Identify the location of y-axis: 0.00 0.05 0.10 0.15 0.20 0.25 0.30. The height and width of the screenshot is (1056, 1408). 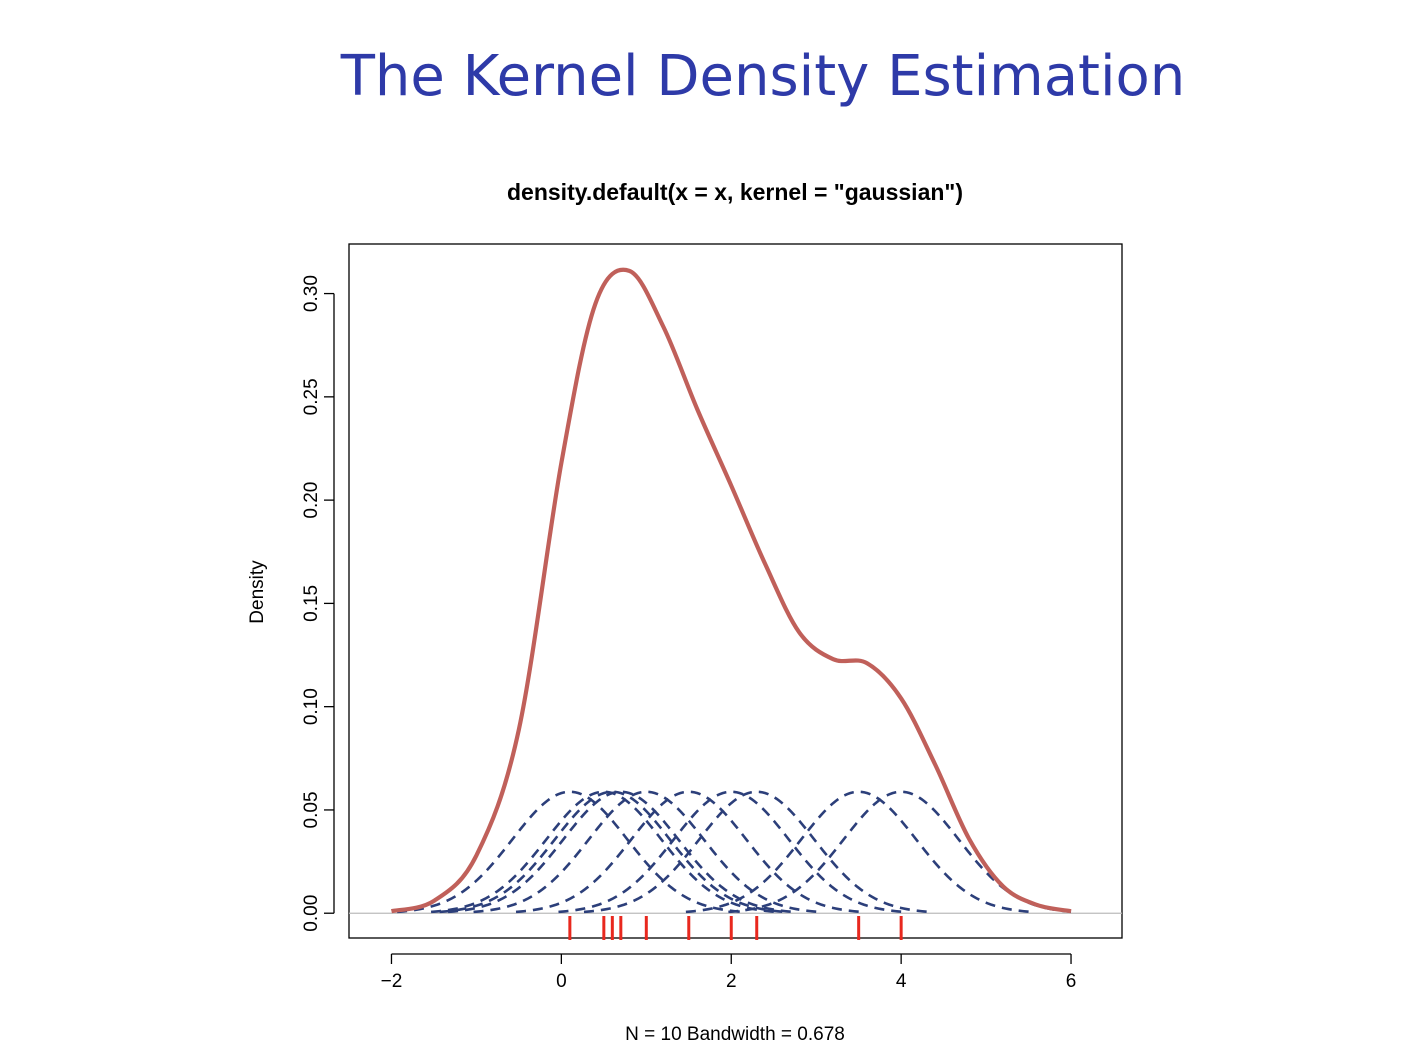
(318, 603).